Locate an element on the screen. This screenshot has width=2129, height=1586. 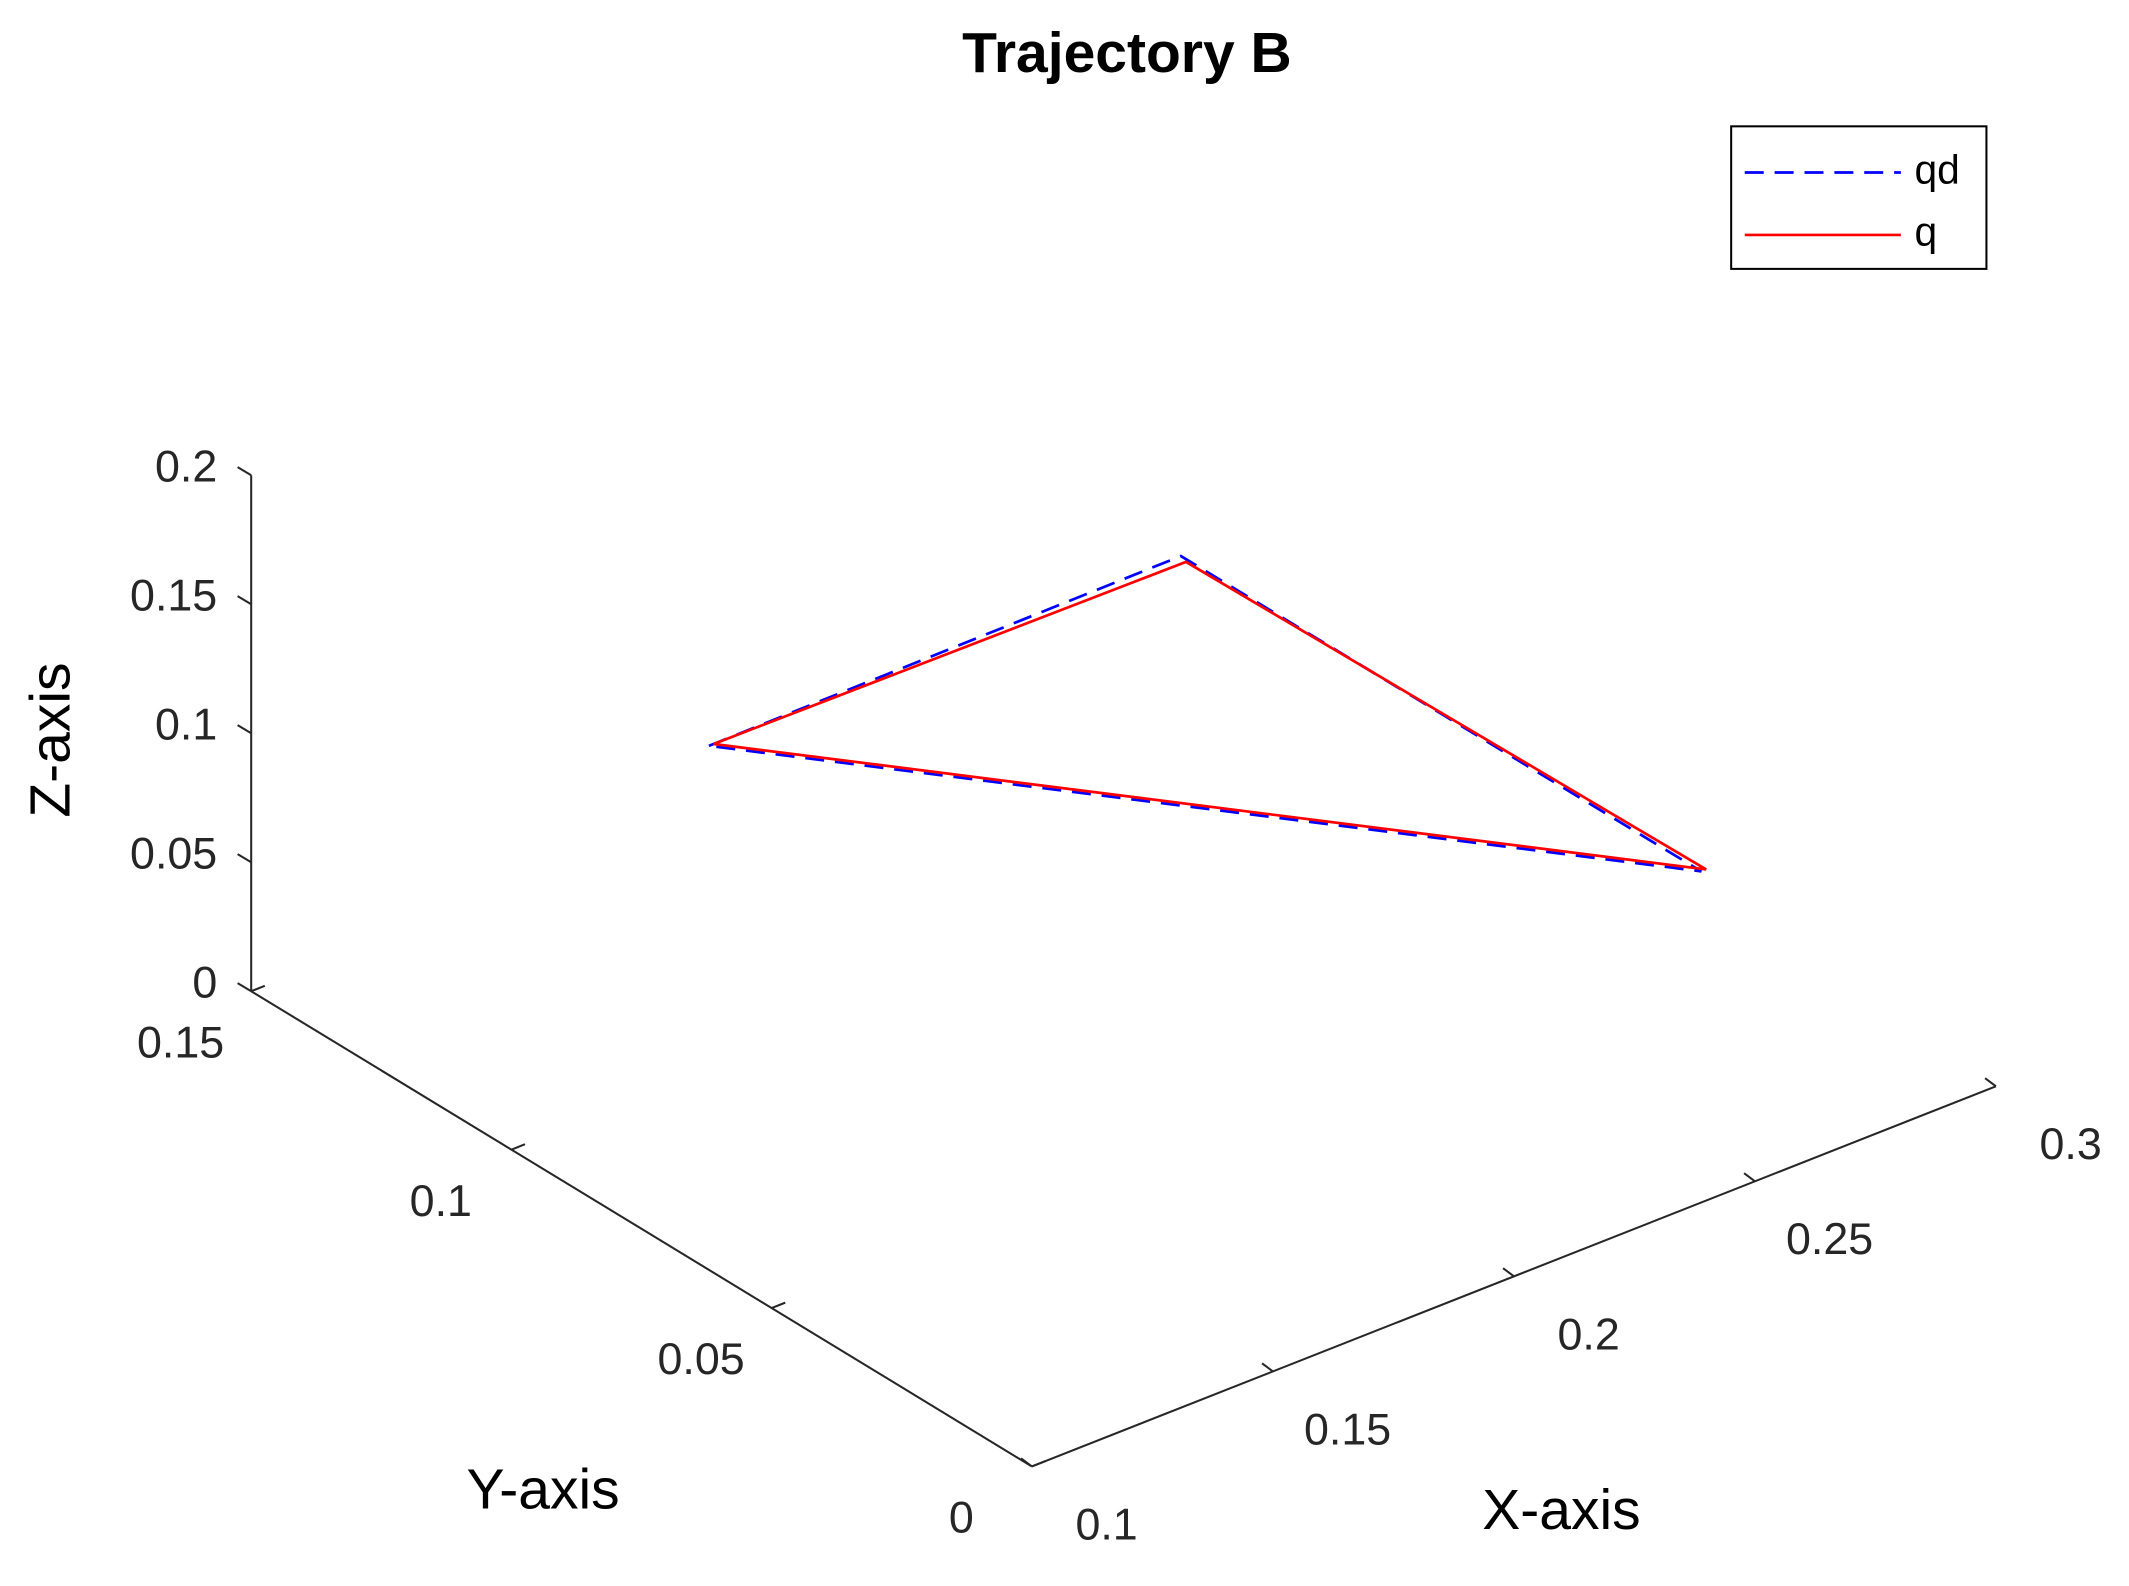
x-axis-title: X-axis is located at coordinates (1561, 1510).